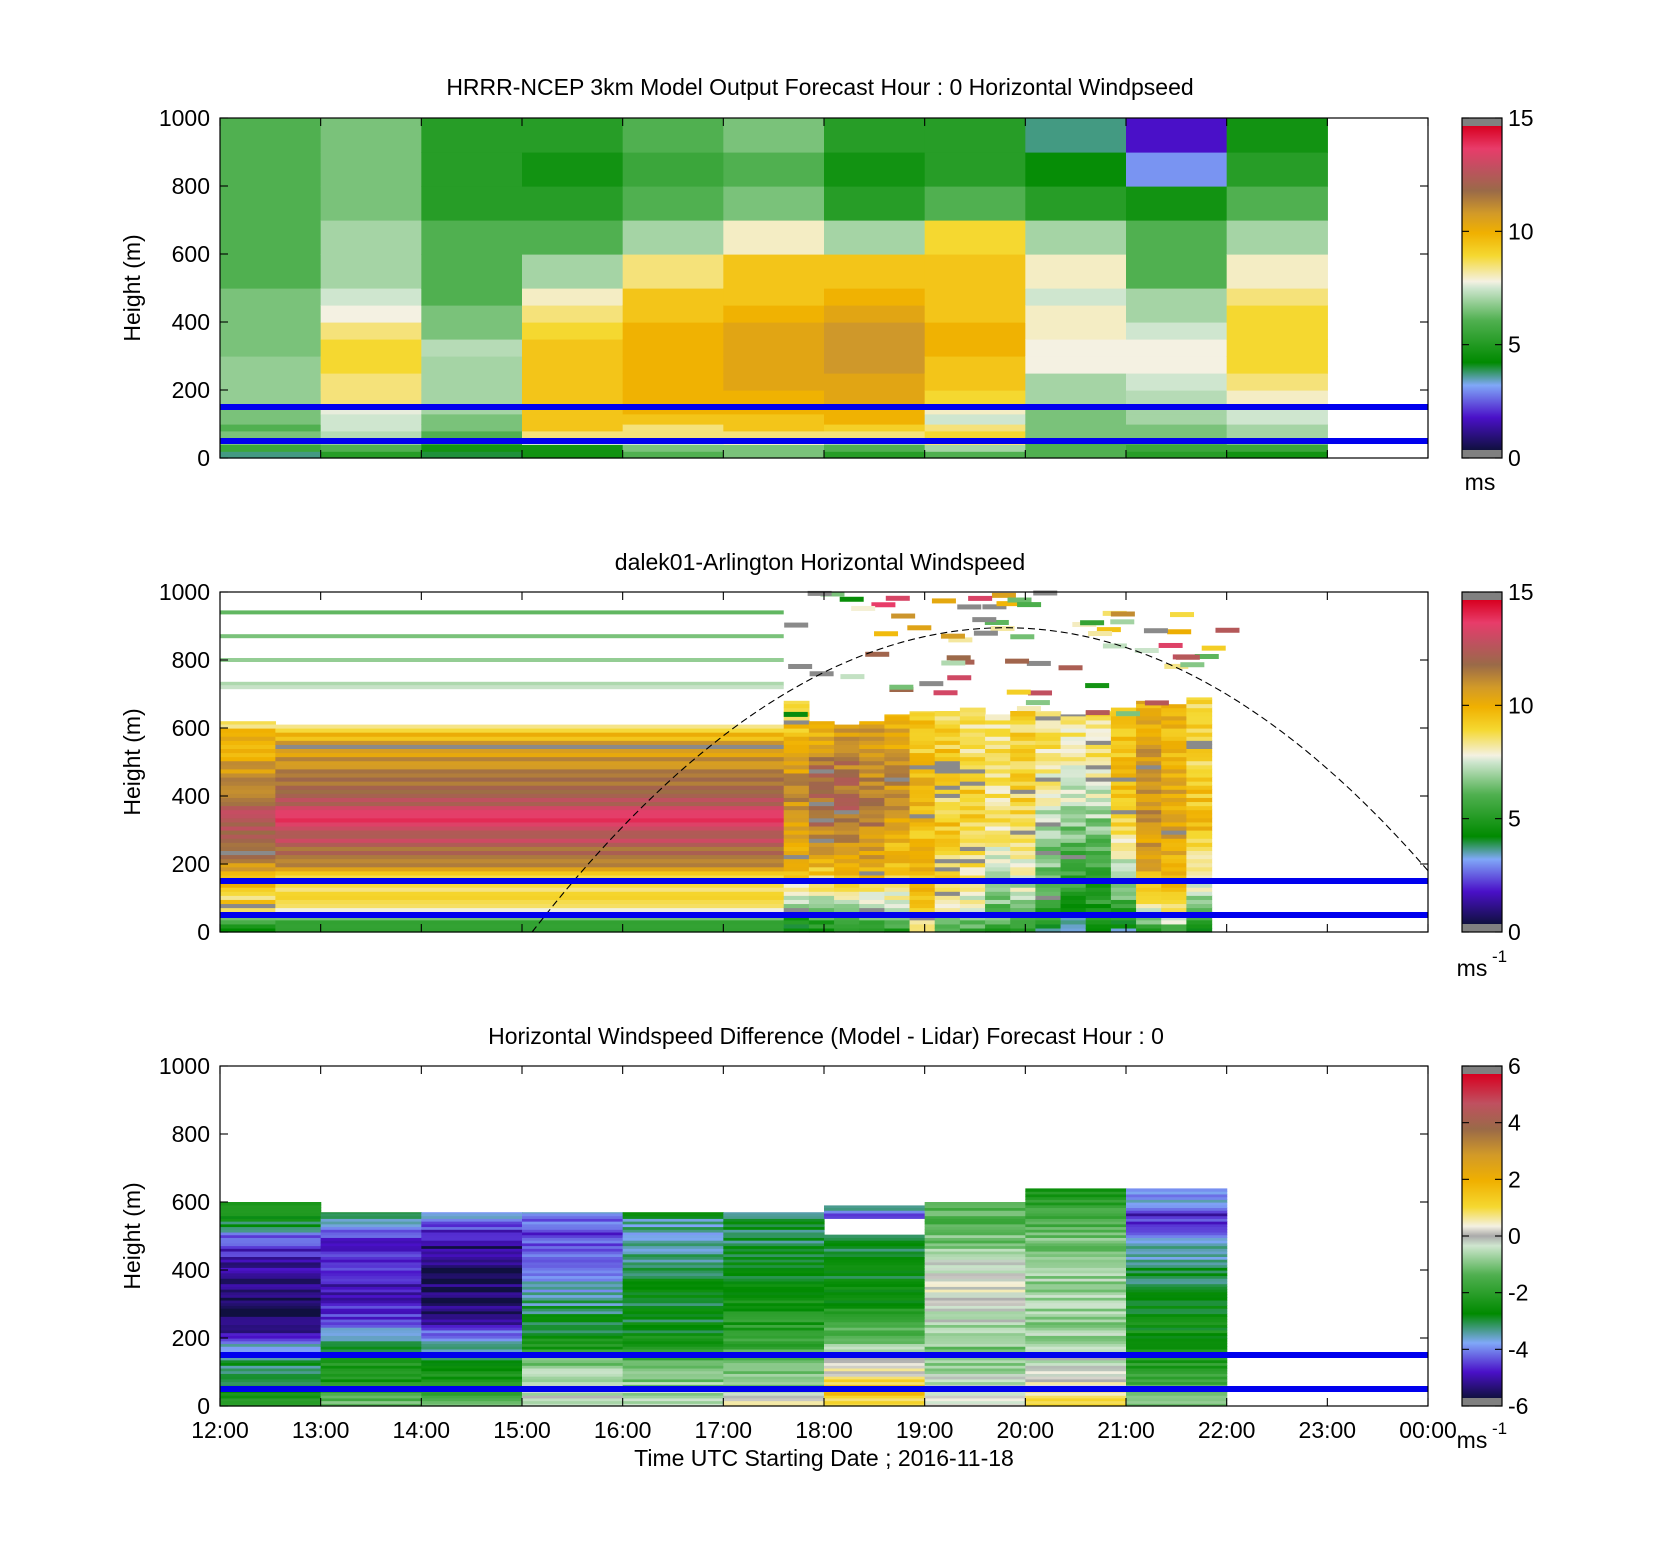 The height and width of the screenshot is (1561, 1680). Describe the element at coordinates (191, 660) in the screenshot. I see `y-tick-label: 800` at that location.